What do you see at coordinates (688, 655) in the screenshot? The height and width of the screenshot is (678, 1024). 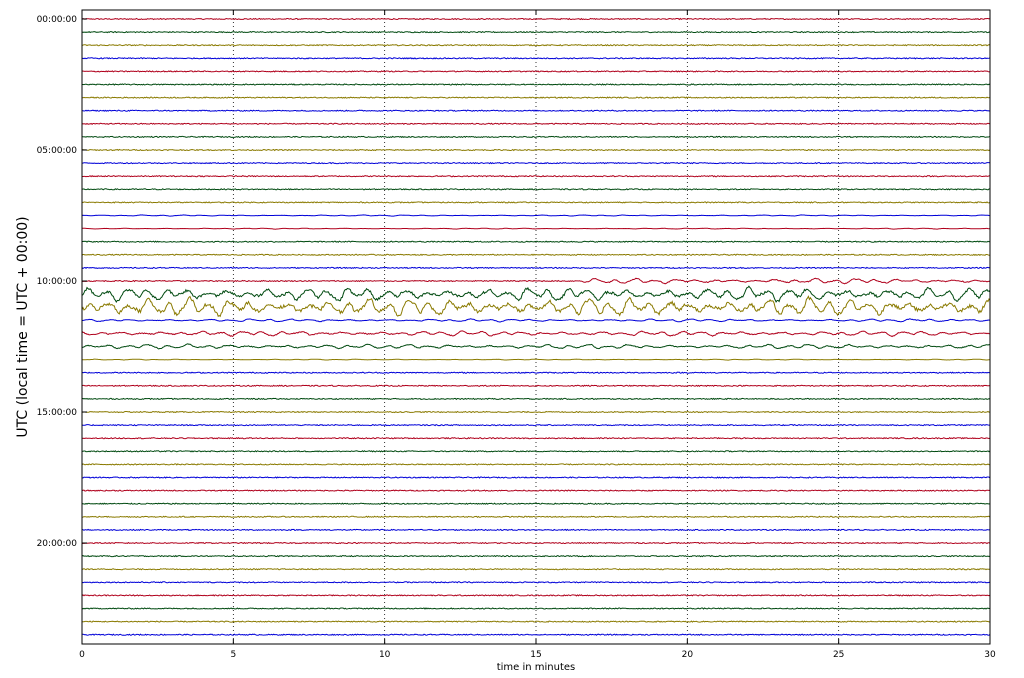 I see `x-tick-label: 20` at bounding box center [688, 655].